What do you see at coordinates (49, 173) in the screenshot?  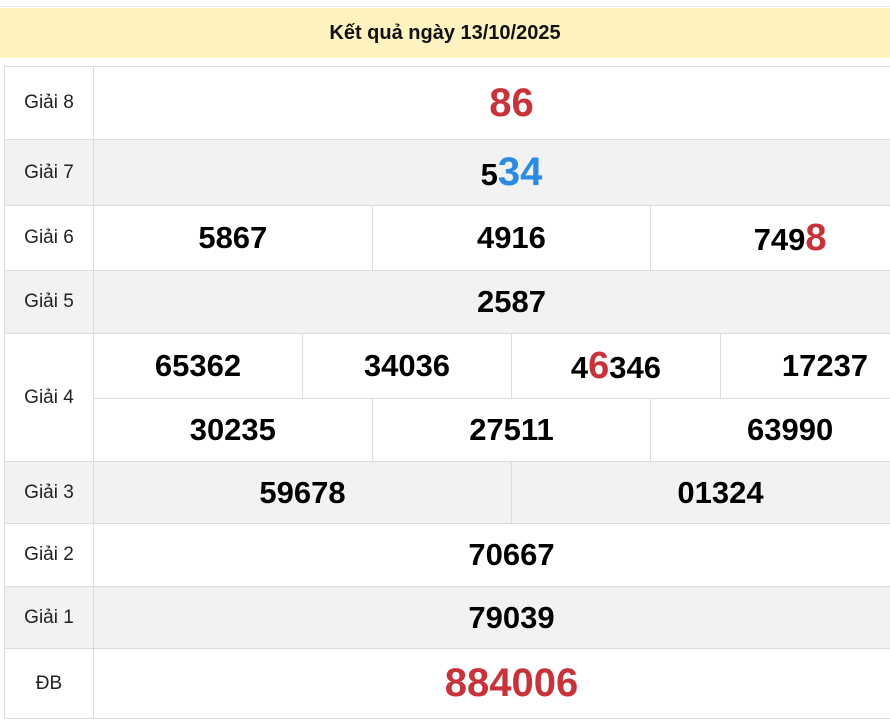 I see `prize-label: Giải 7` at bounding box center [49, 173].